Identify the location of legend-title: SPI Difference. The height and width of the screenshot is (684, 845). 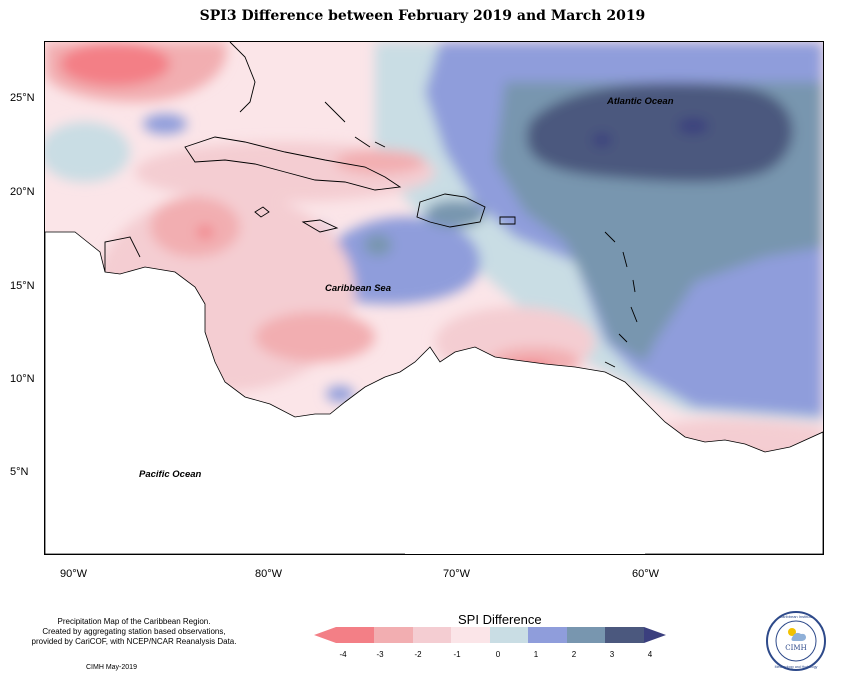
(500, 619).